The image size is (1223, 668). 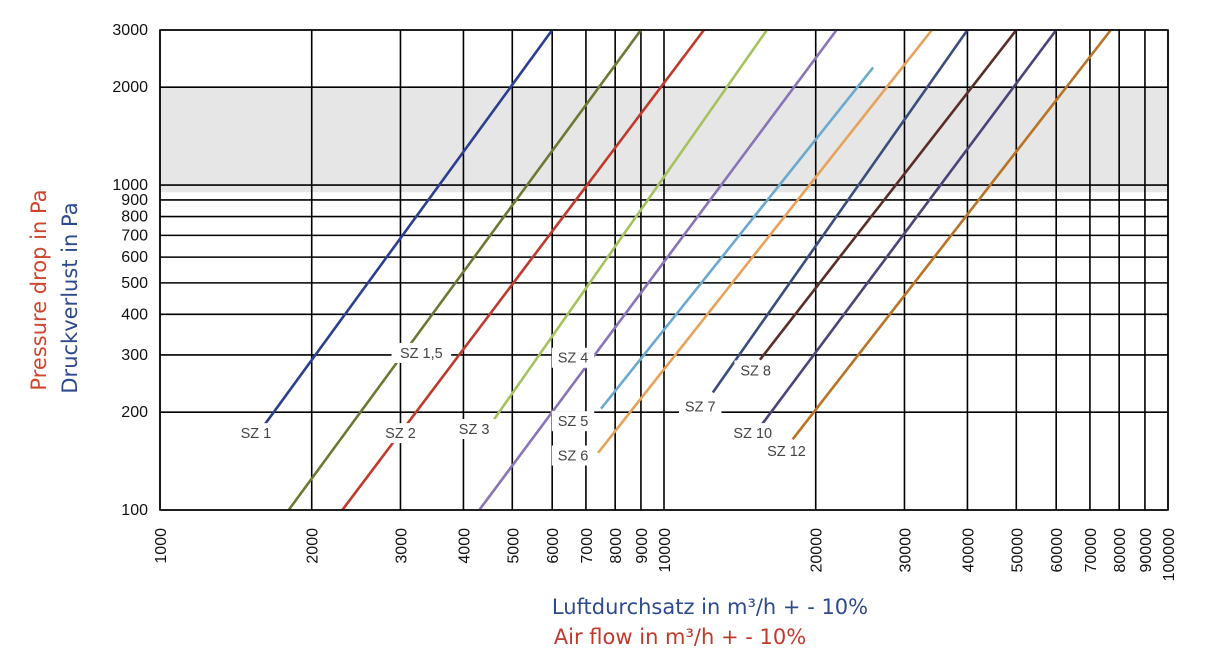 What do you see at coordinates (905, 550) in the screenshot?
I see `x-tick-label: 30000` at bounding box center [905, 550].